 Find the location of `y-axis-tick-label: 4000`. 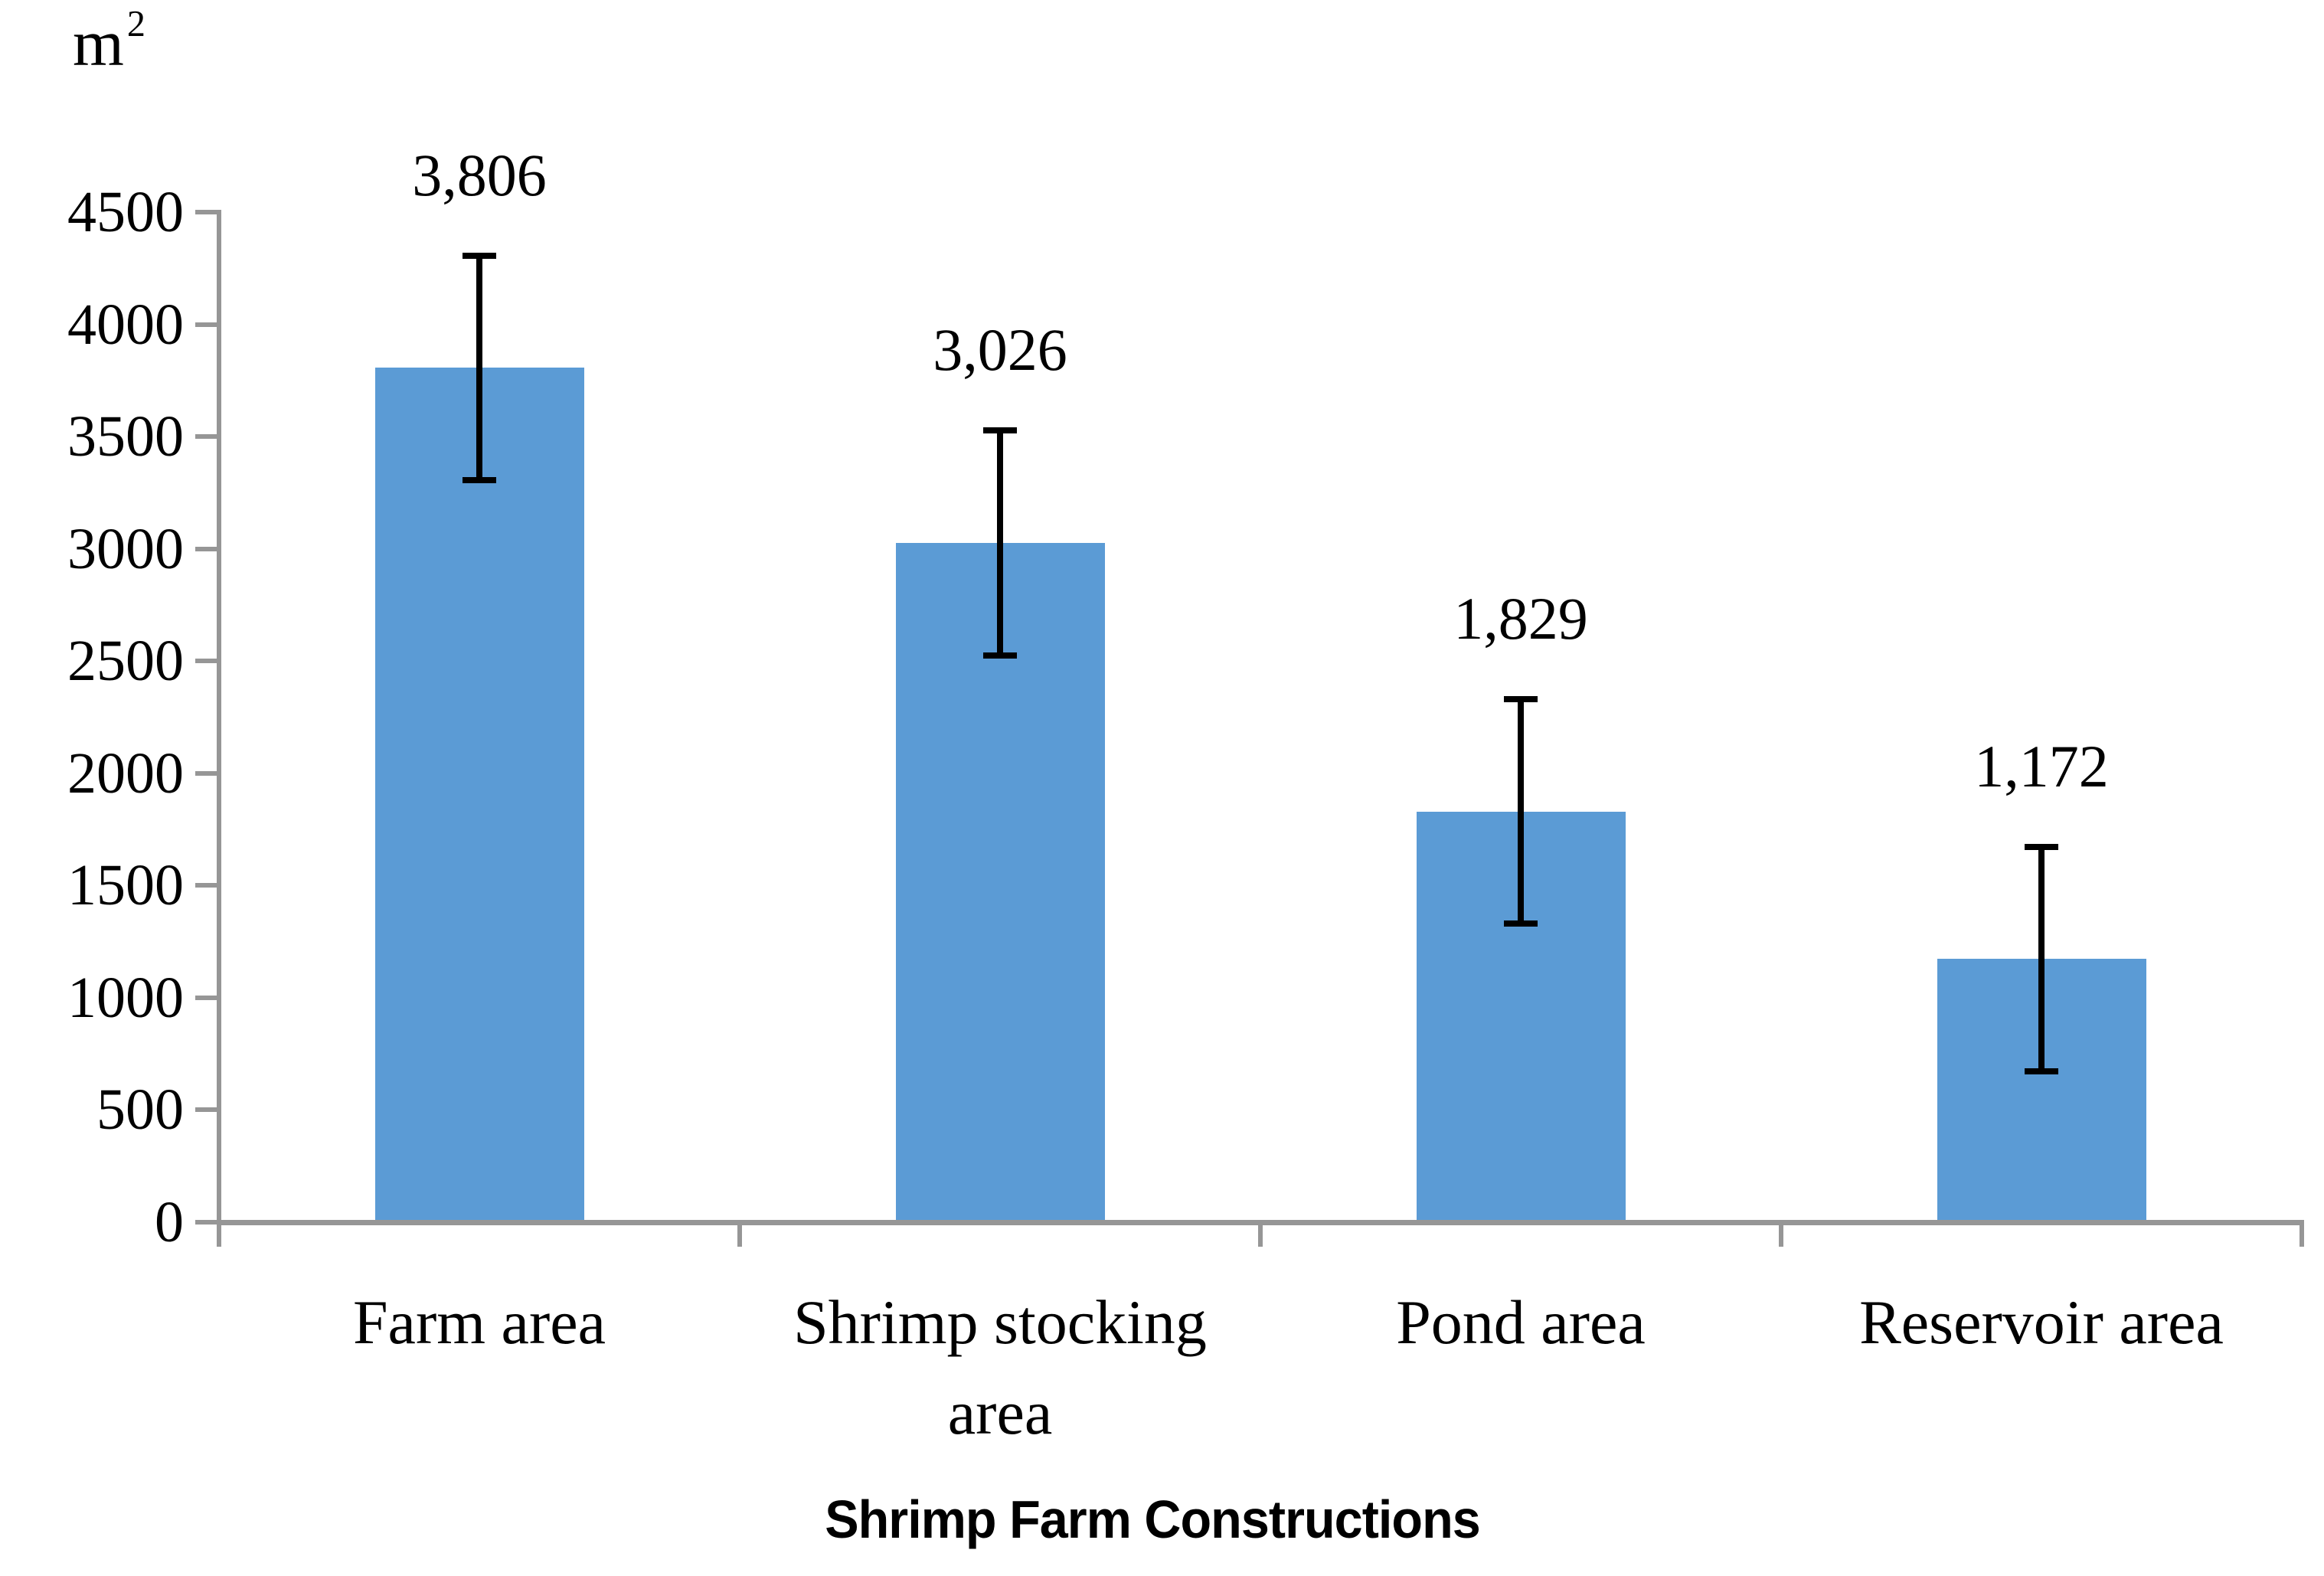

y-axis-tick-label: 4000 is located at coordinates (126, 324).